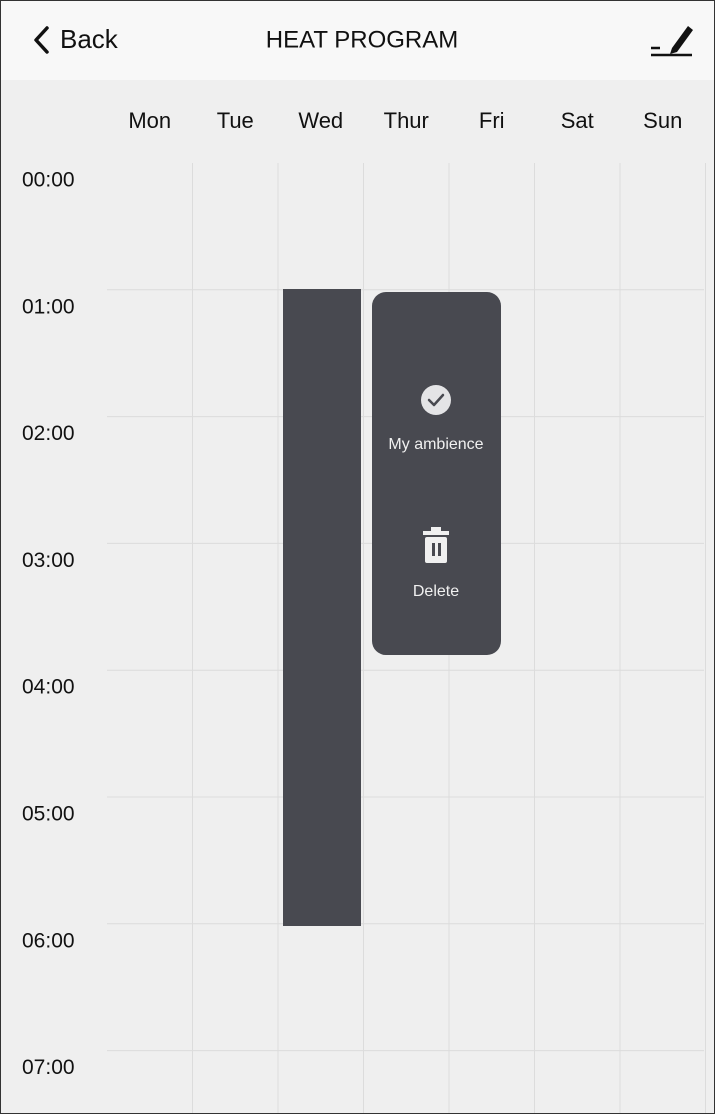 The height and width of the screenshot is (1119, 715). Describe the element at coordinates (436, 533) in the screenshot. I see `trash-lid` at that location.